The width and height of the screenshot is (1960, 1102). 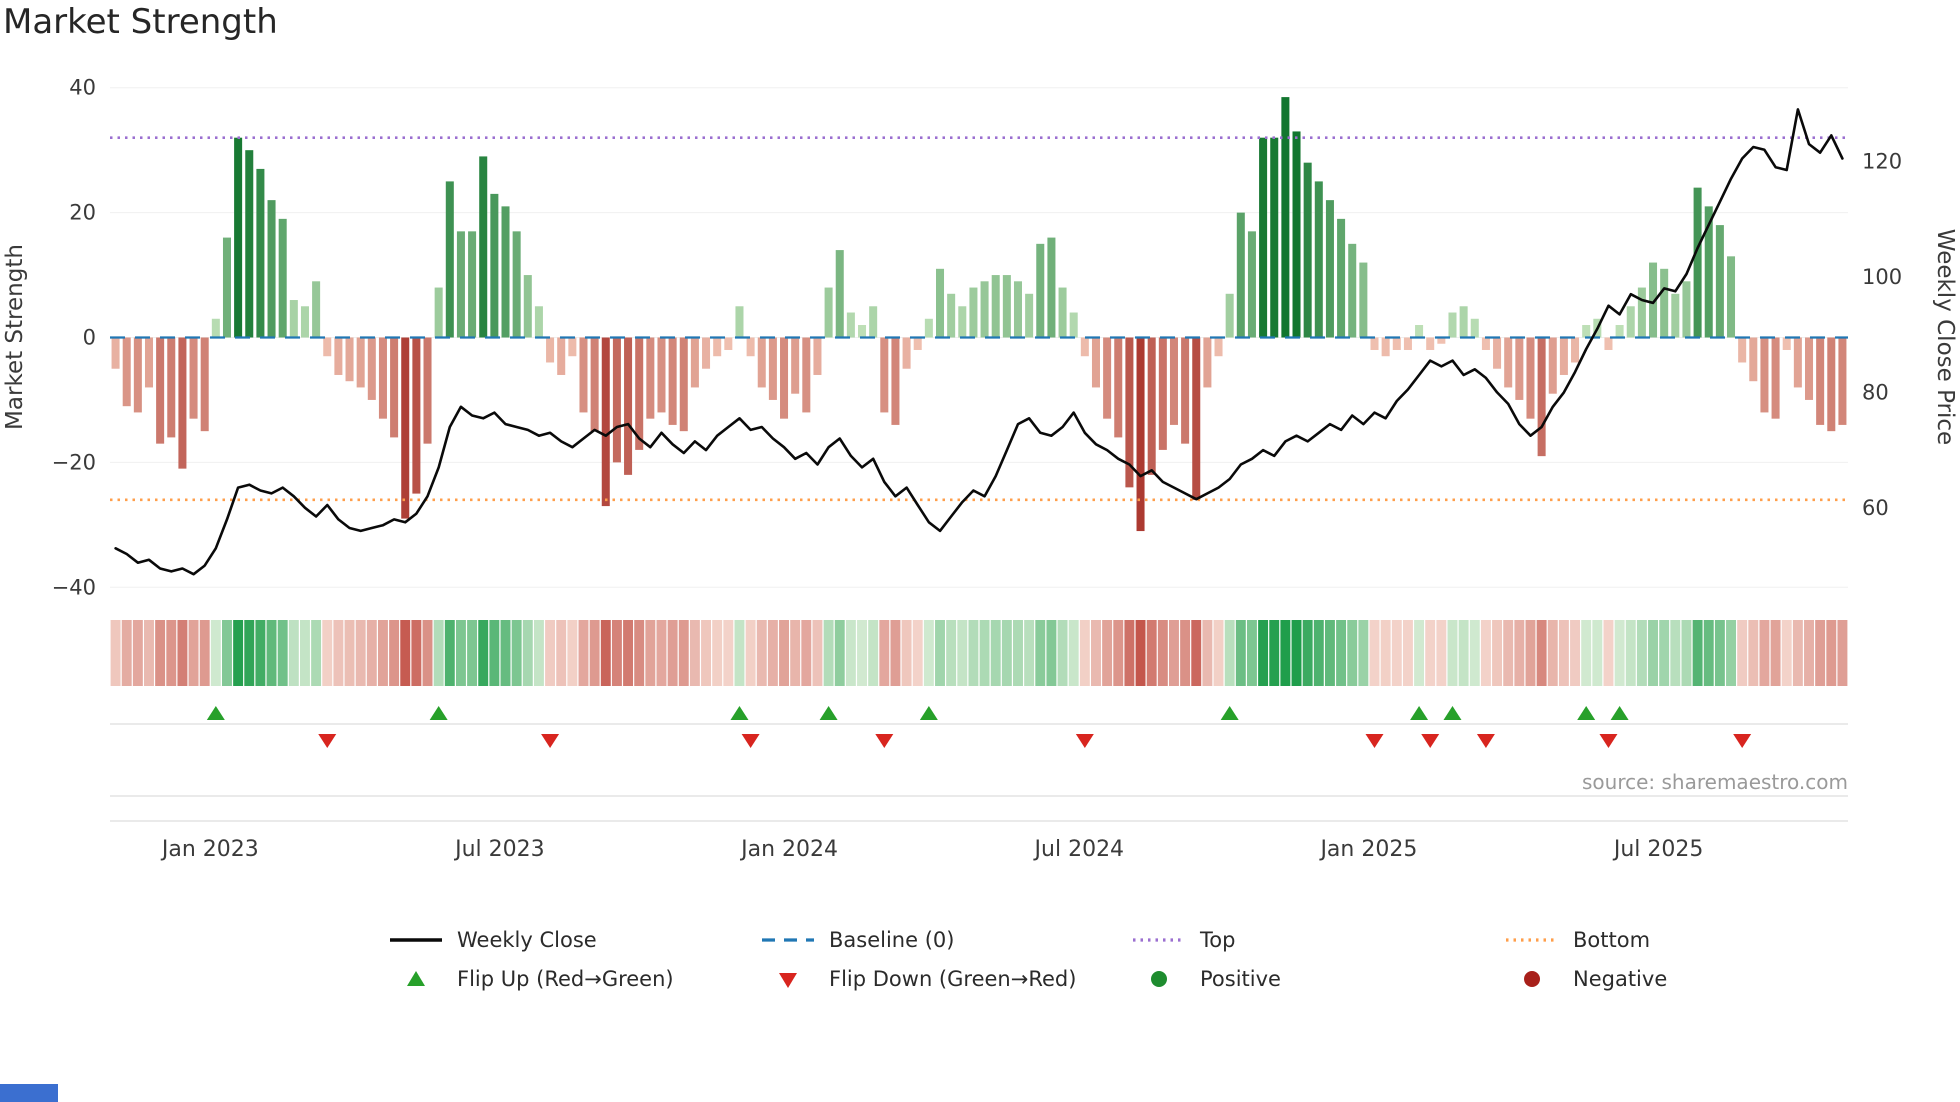 I want to click on right-axis-title: Weekly Close Price, so click(x=1945, y=337).